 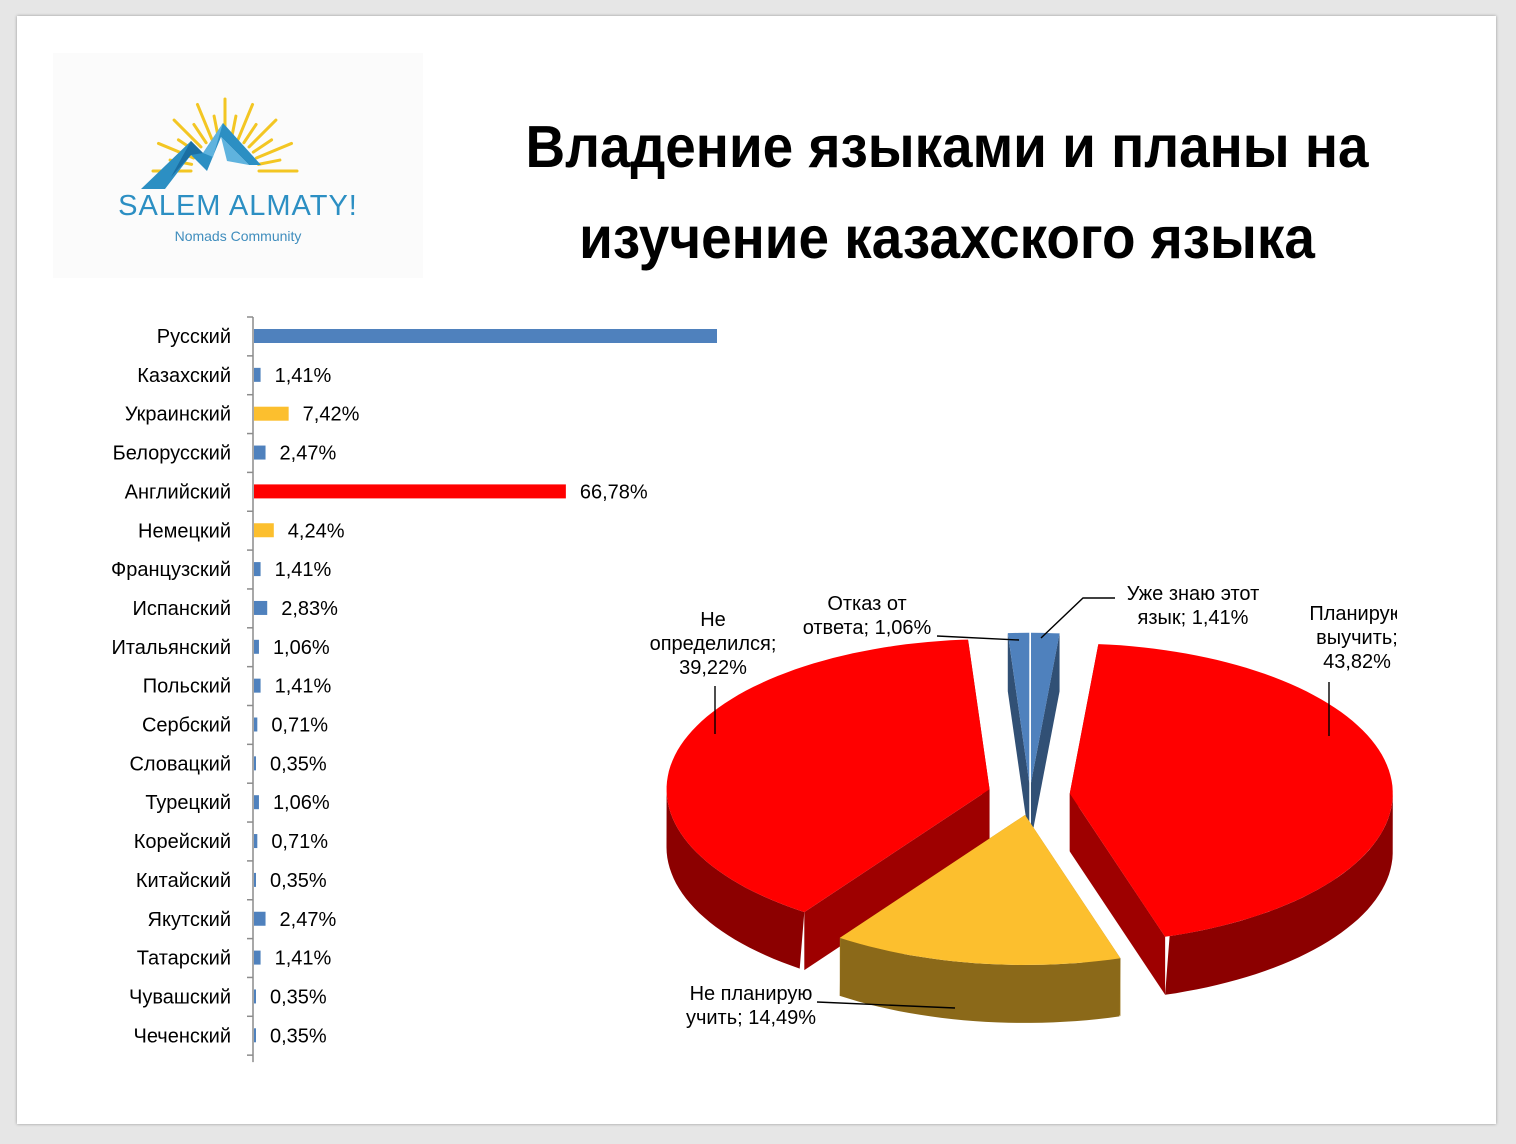 What do you see at coordinates (172, 454) in the screenshot?
I see `bar-category-label: Белорусский` at bounding box center [172, 454].